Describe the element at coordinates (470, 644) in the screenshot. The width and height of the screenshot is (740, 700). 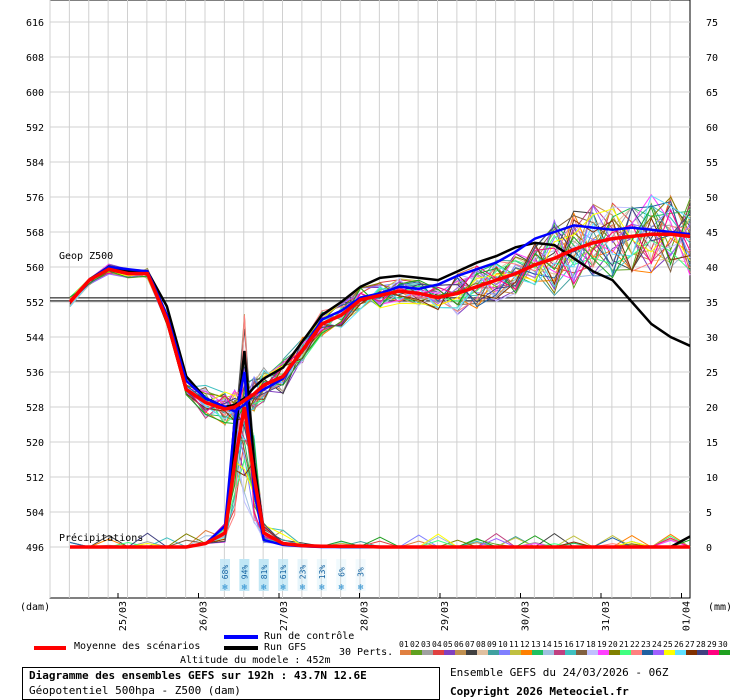
I see `pert-number: 07` at that location.